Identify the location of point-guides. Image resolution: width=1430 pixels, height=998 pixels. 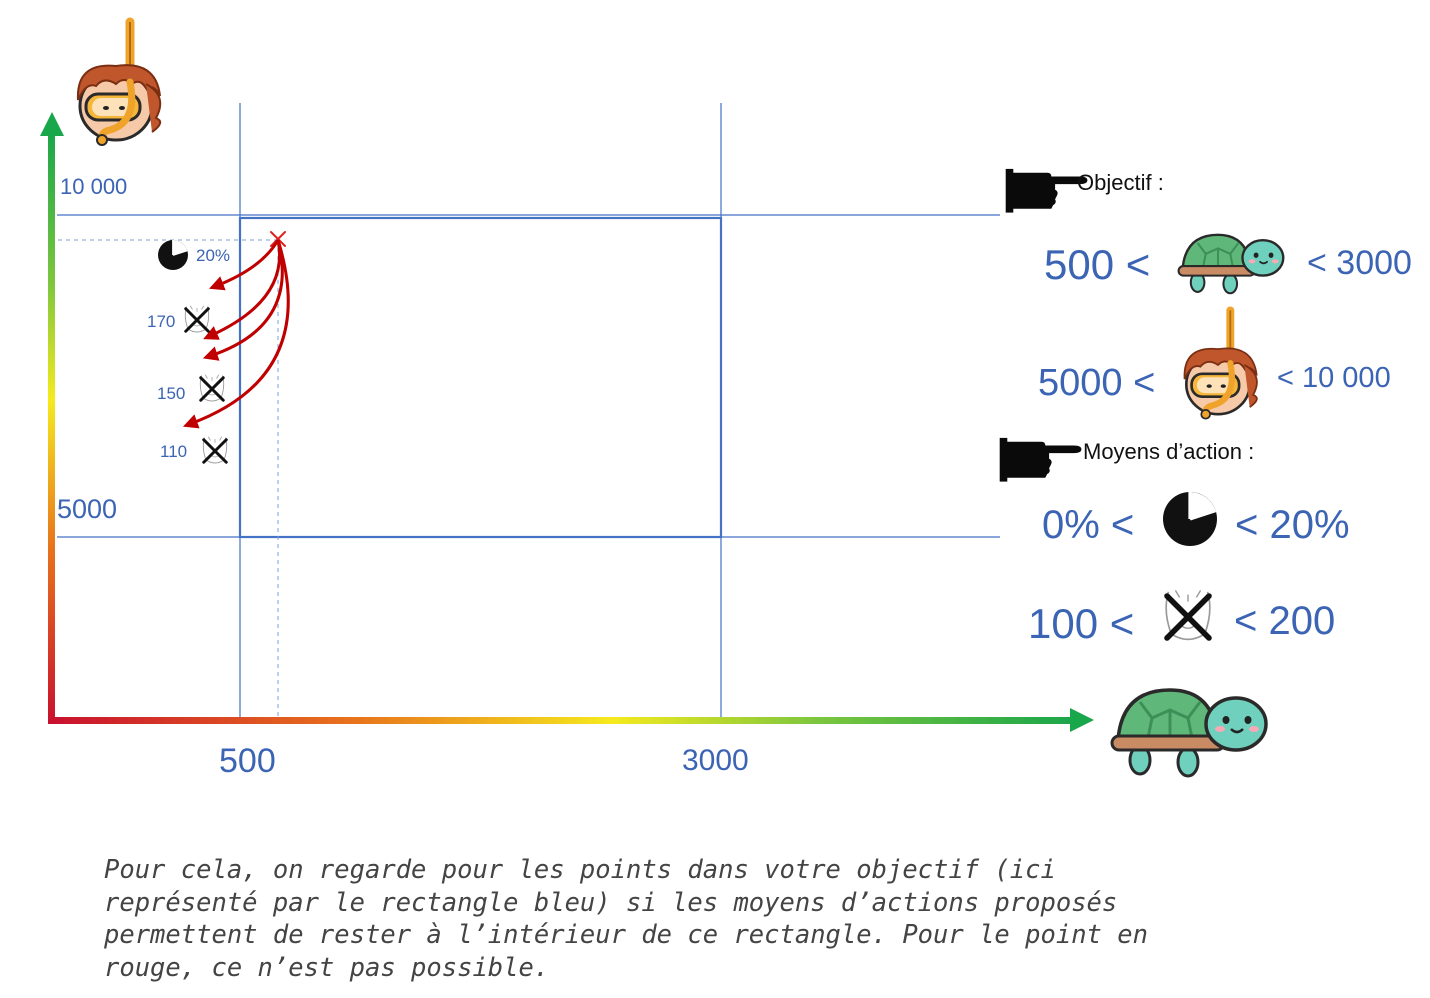
(164, 479).